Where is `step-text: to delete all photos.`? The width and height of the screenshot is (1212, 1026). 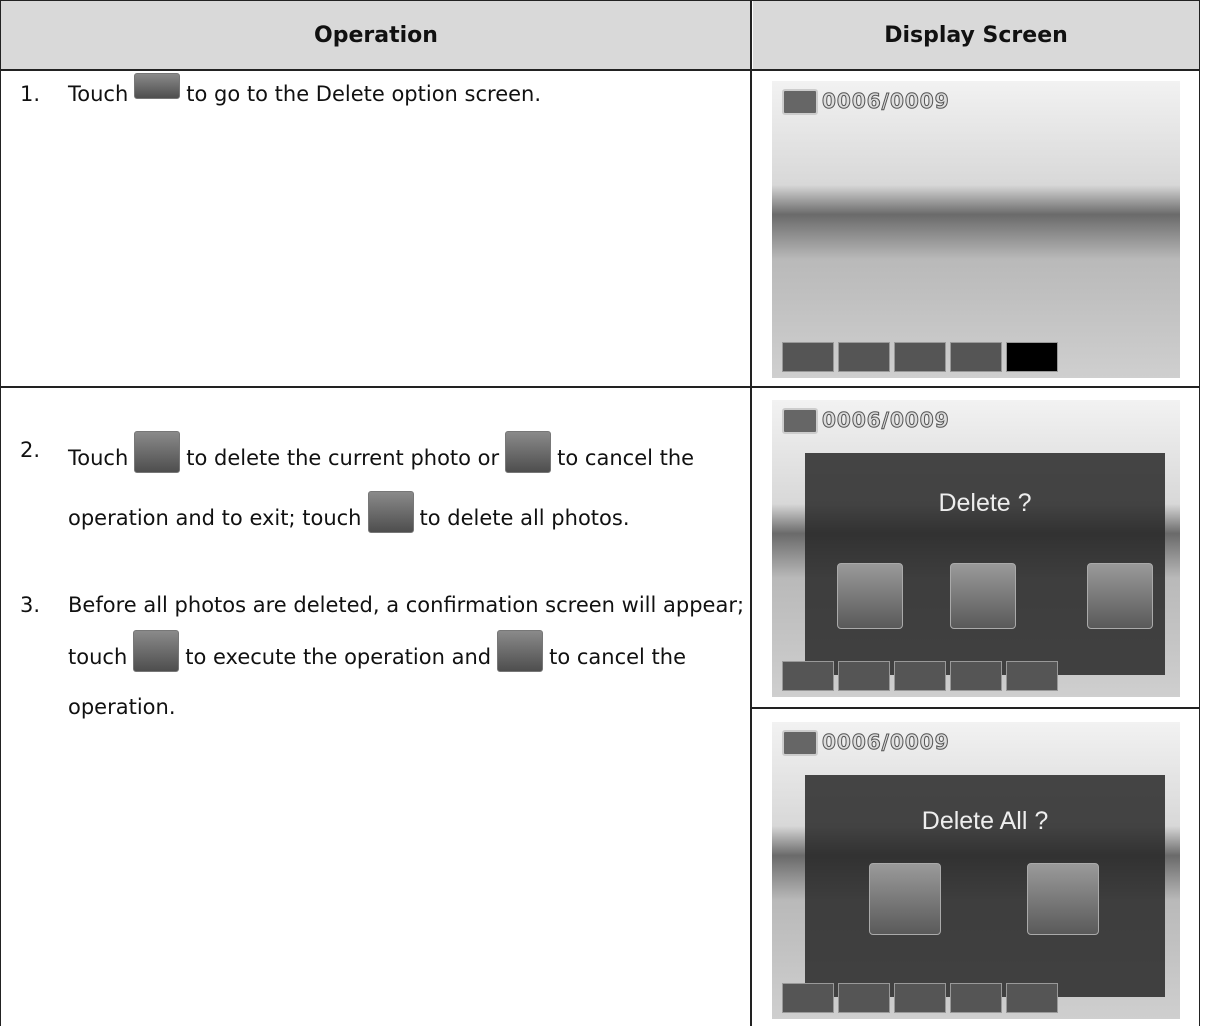 step-text: to delete all photos. is located at coordinates (524, 518).